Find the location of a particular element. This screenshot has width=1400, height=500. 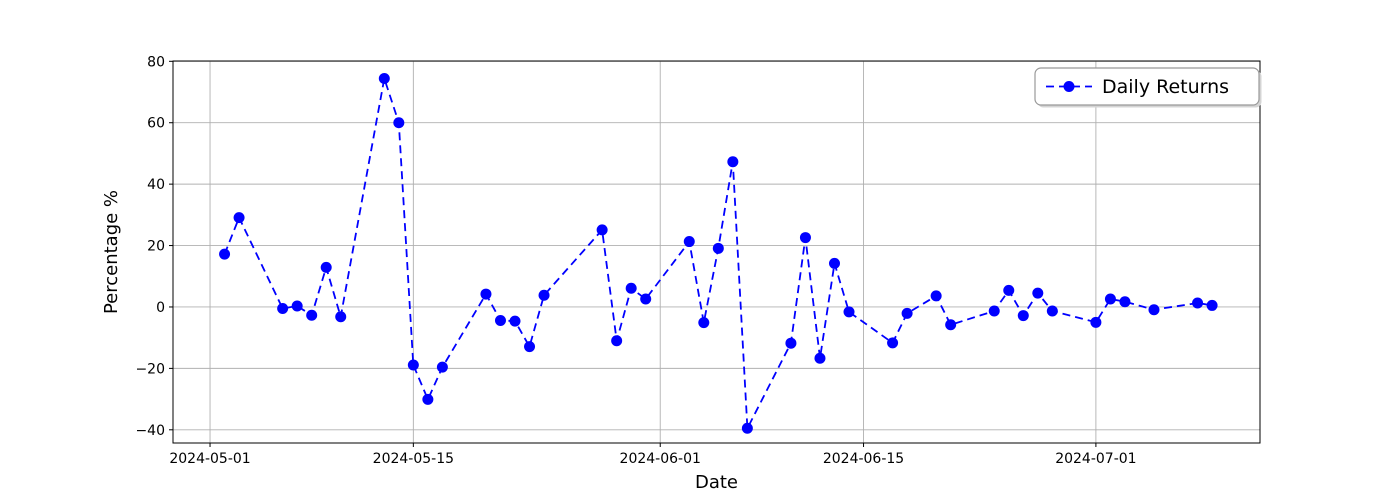

legend-marker-icon is located at coordinates (1069, 86).